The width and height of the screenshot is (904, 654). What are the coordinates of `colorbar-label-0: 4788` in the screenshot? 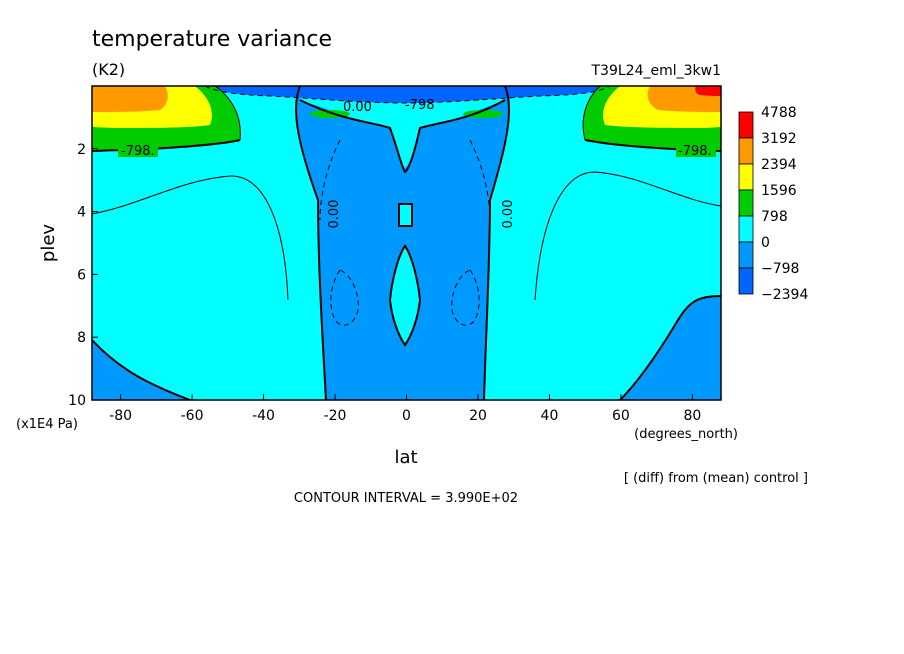 It's located at (779, 113).